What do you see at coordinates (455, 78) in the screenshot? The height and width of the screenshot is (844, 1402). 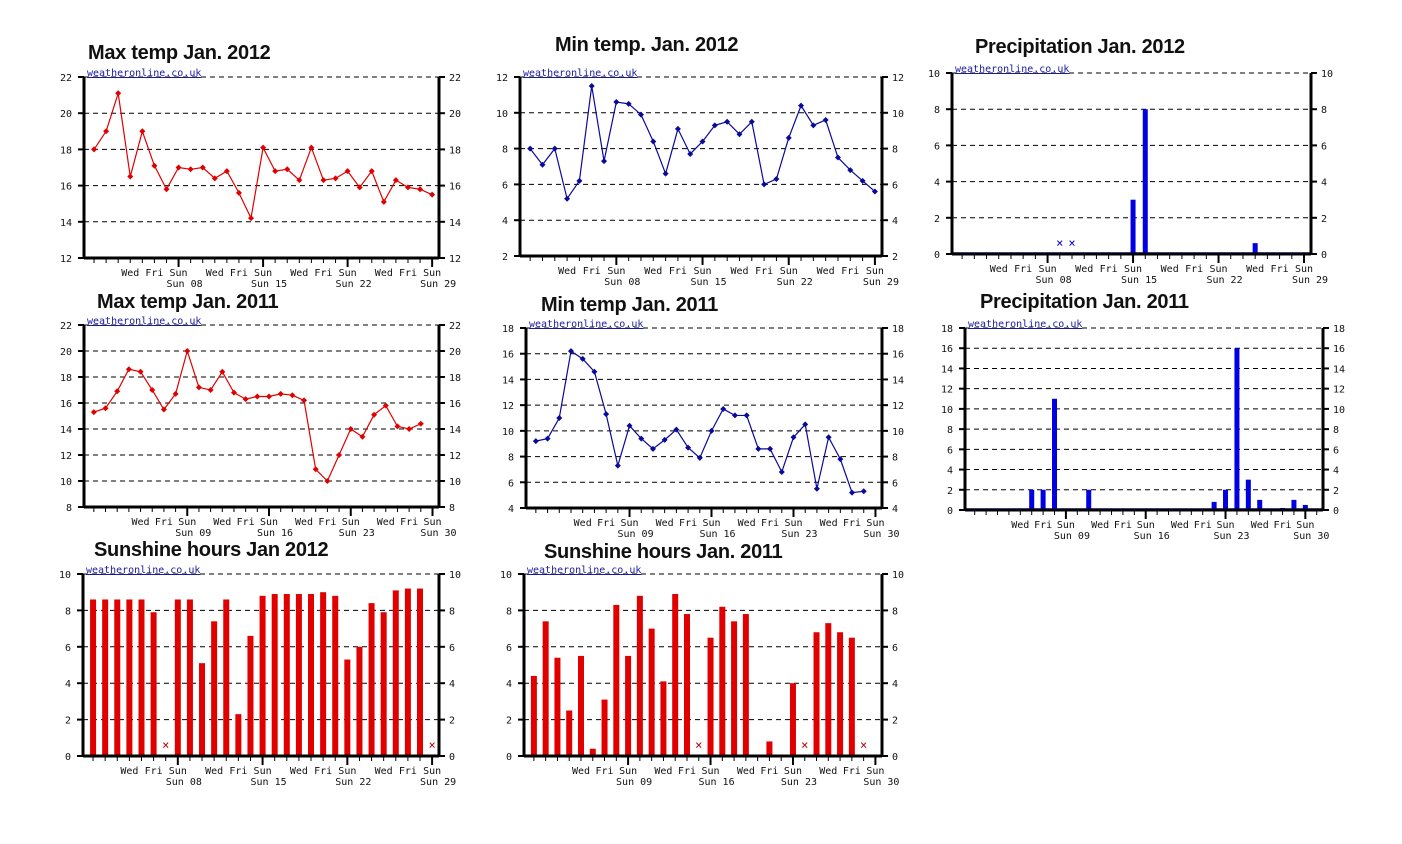 I see `y-tick-label-right: 22` at bounding box center [455, 78].